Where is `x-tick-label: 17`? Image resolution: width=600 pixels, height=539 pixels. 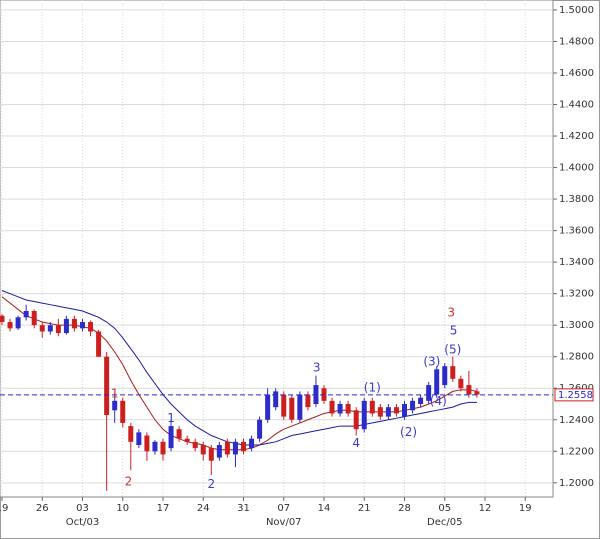 x-tick-label: 17 is located at coordinates (163, 508).